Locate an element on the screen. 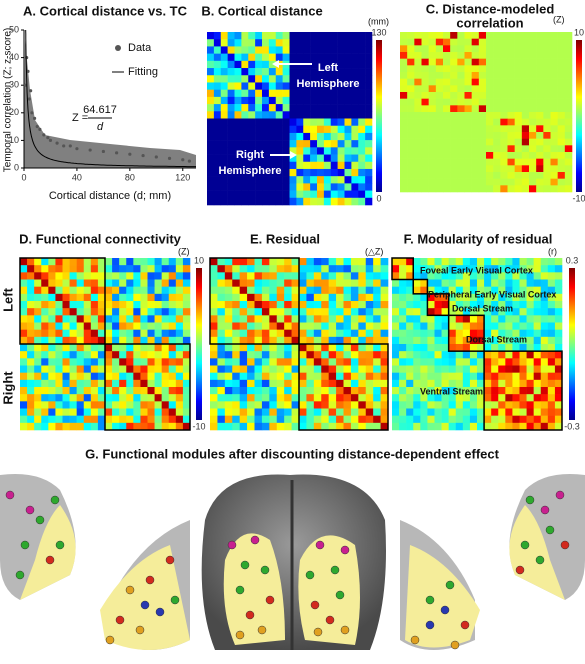  y-tick-label: 50 is located at coordinates (14, 29).